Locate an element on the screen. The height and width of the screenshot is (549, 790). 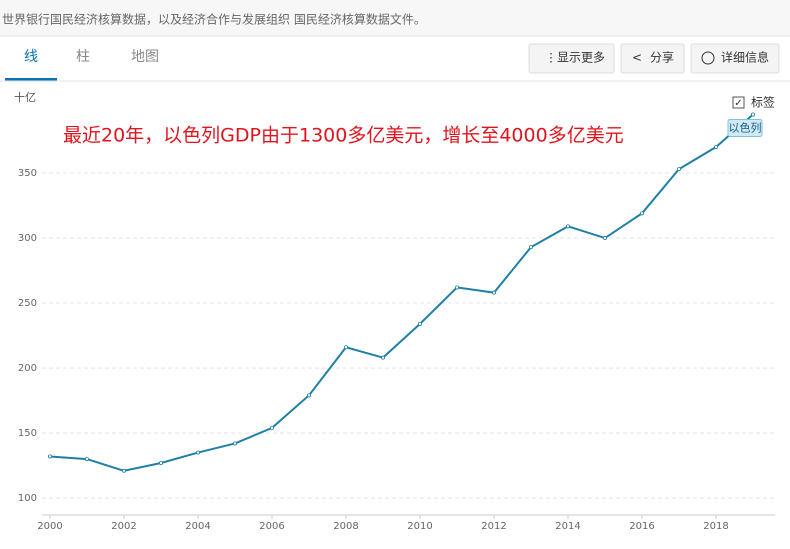
button-label: 分享 is located at coordinates (662, 57).